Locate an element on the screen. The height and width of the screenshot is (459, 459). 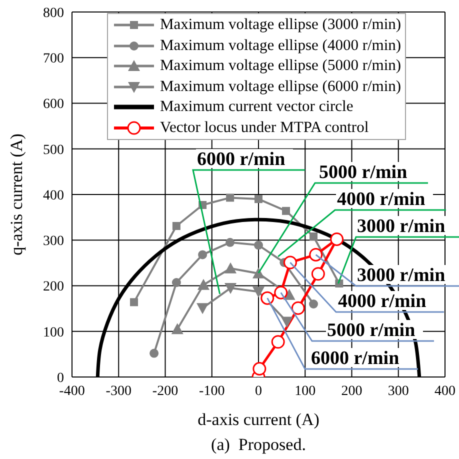
x-tick-label: 0 is located at coordinates (258, 391).